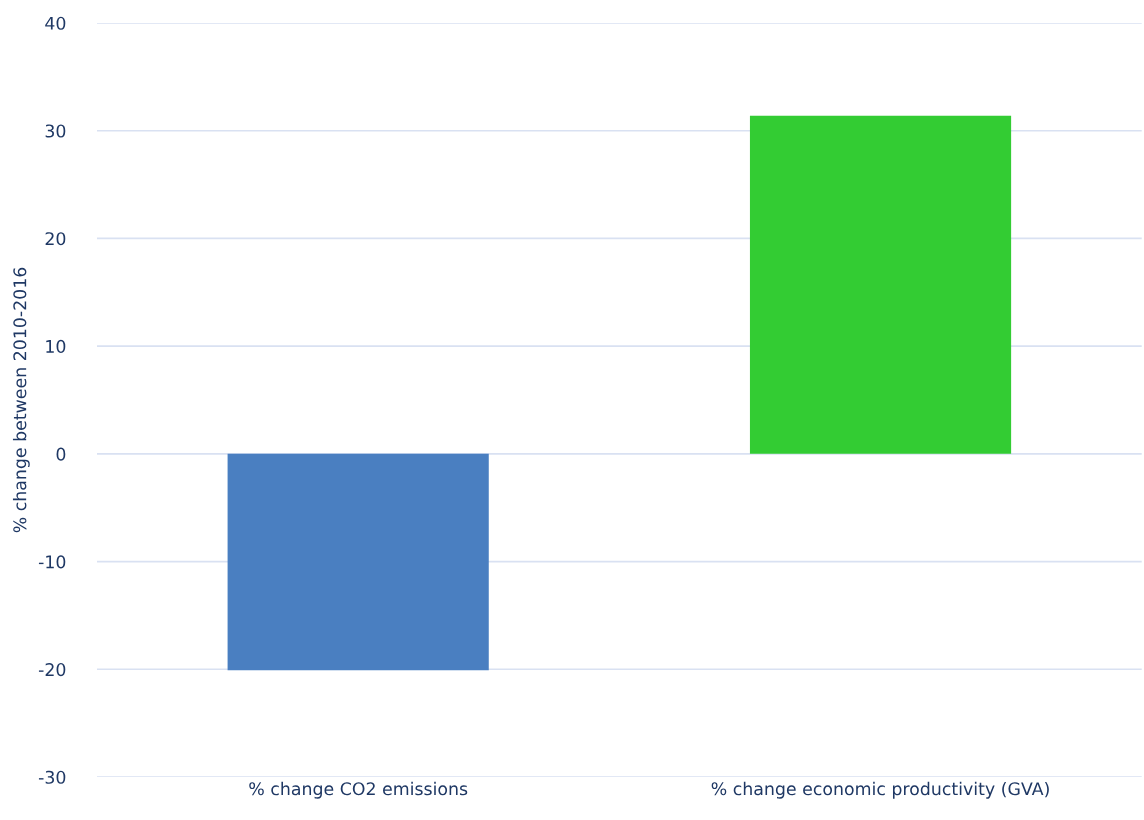  Describe the element at coordinates (55, 23) in the screenshot. I see `y-tick-label: 40` at that location.